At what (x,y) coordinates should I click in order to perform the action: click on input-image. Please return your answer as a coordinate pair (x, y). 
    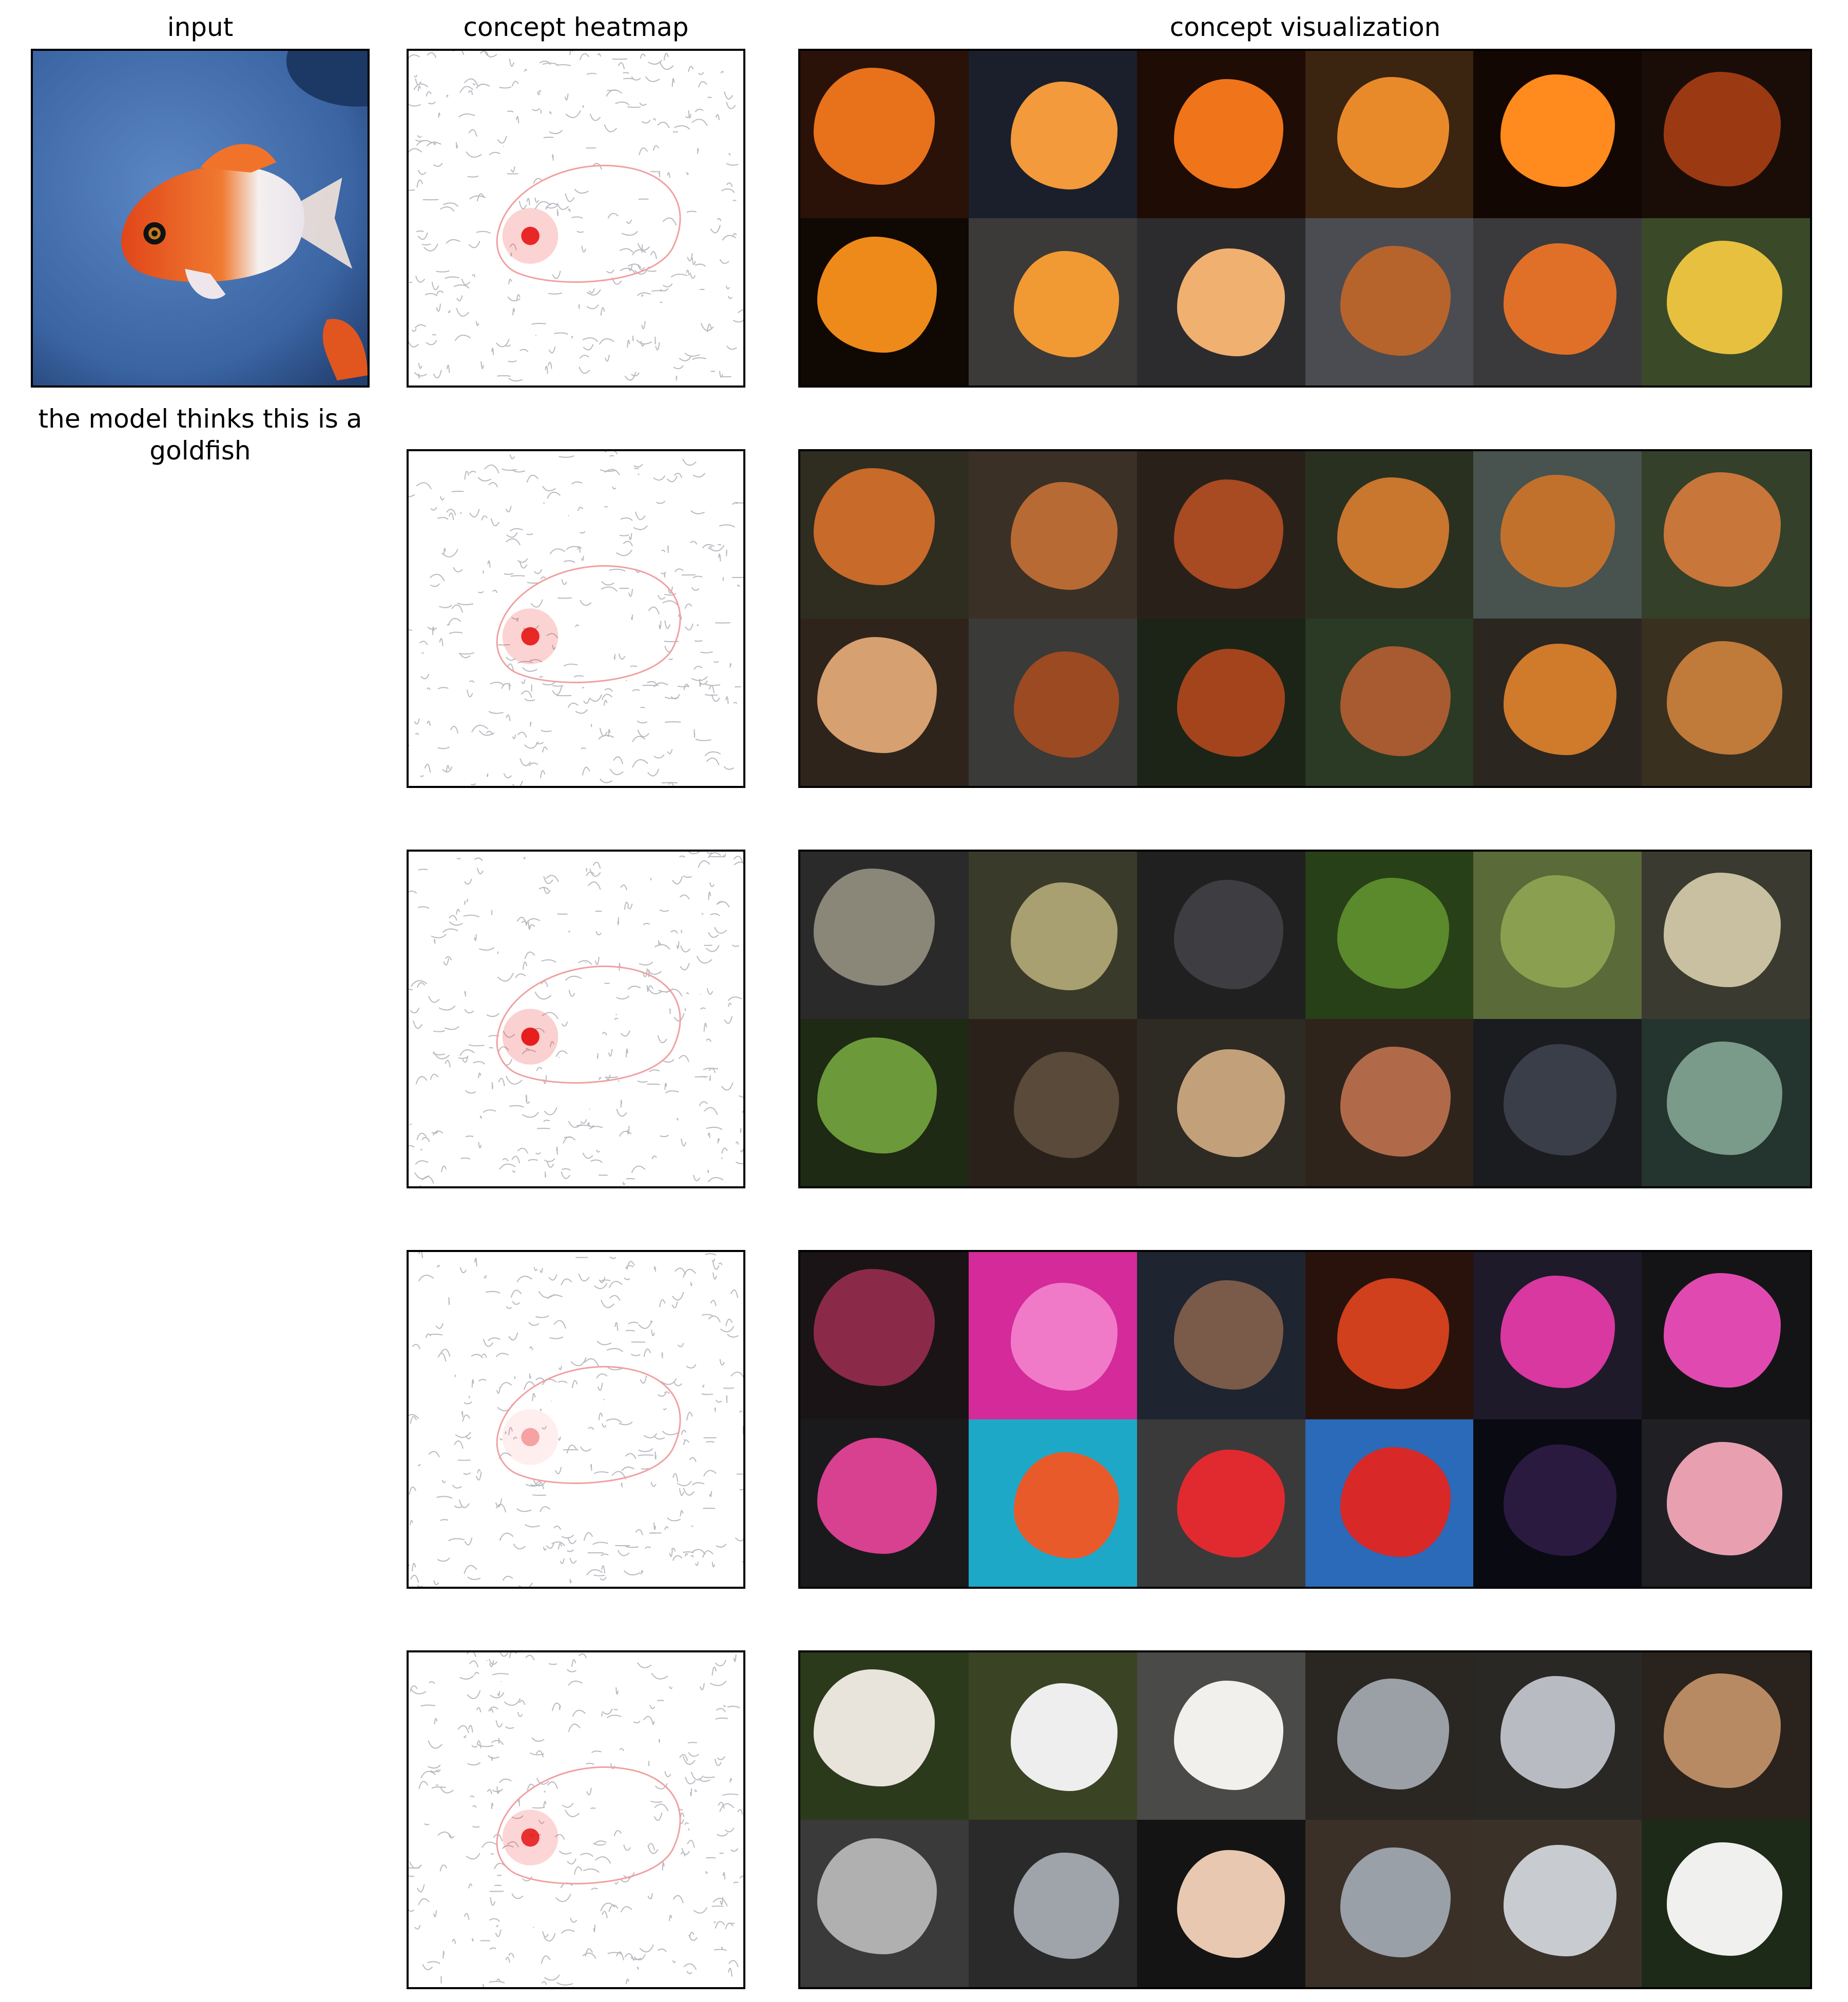
    Looking at the image, I should click on (200, 218).